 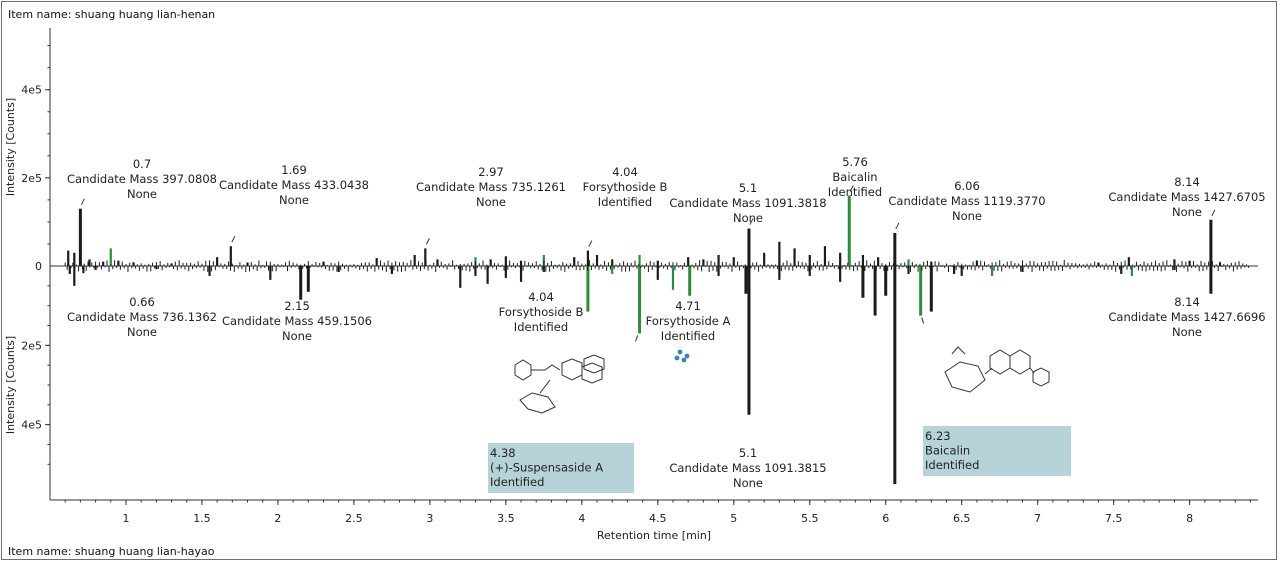 What do you see at coordinates (506, 518) in the screenshot?
I see `x-tick-label: 3.5` at bounding box center [506, 518].